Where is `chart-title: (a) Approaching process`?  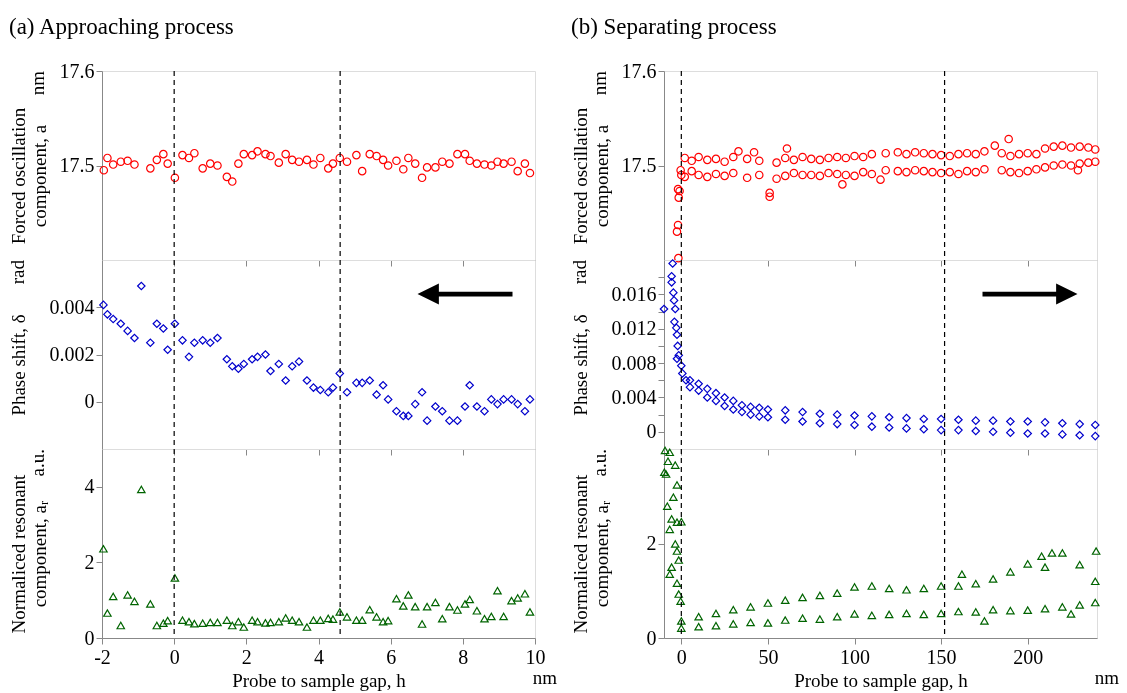
chart-title: (a) Approaching process is located at coordinates (121, 26).